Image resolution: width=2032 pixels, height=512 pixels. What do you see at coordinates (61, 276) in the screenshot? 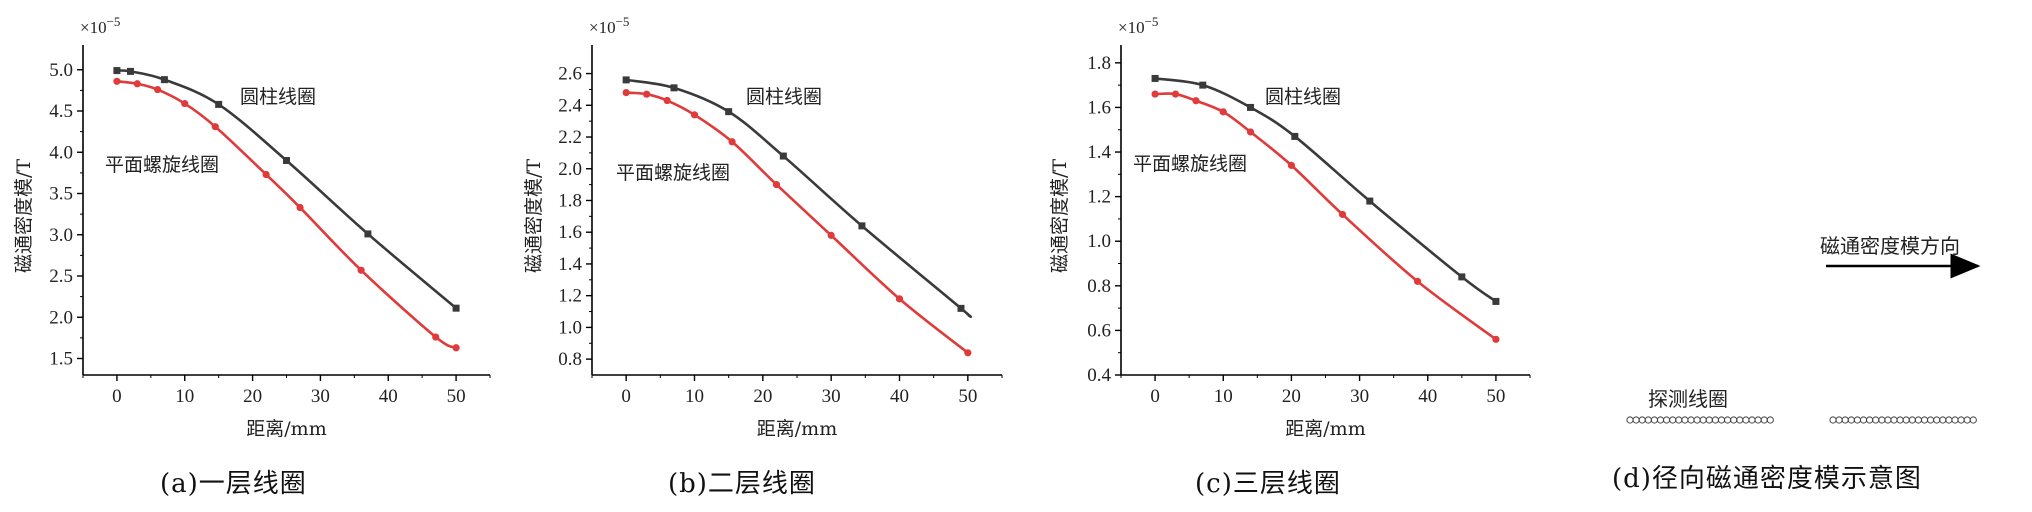
I see `y-tick-label: 2.5` at bounding box center [61, 276].